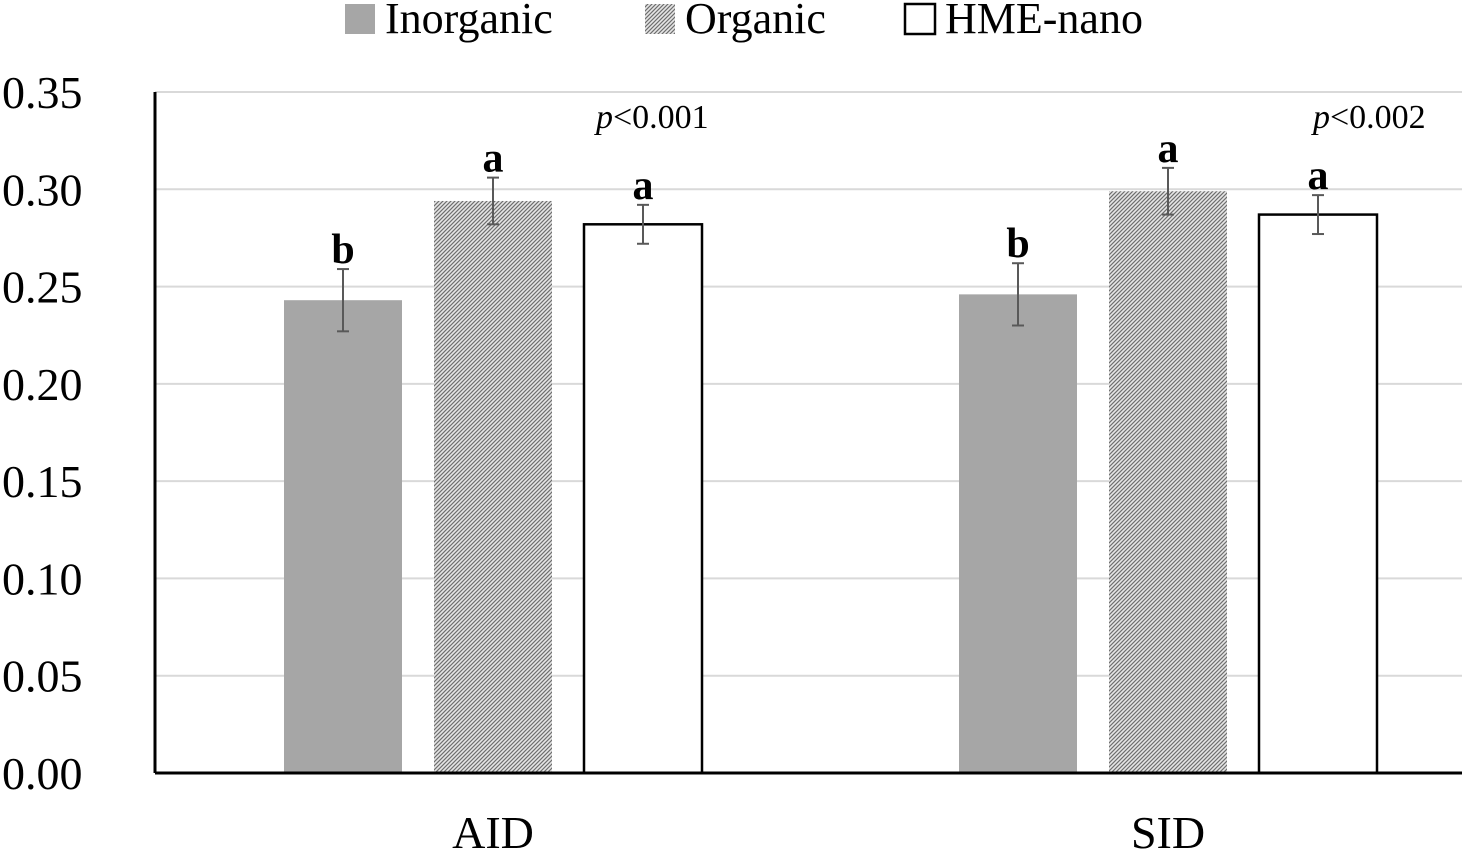 This screenshot has height=858, width=1464. What do you see at coordinates (493, 832) in the screenshot?
I see `category-label-aid: AID` at bounding box center [493, 832].